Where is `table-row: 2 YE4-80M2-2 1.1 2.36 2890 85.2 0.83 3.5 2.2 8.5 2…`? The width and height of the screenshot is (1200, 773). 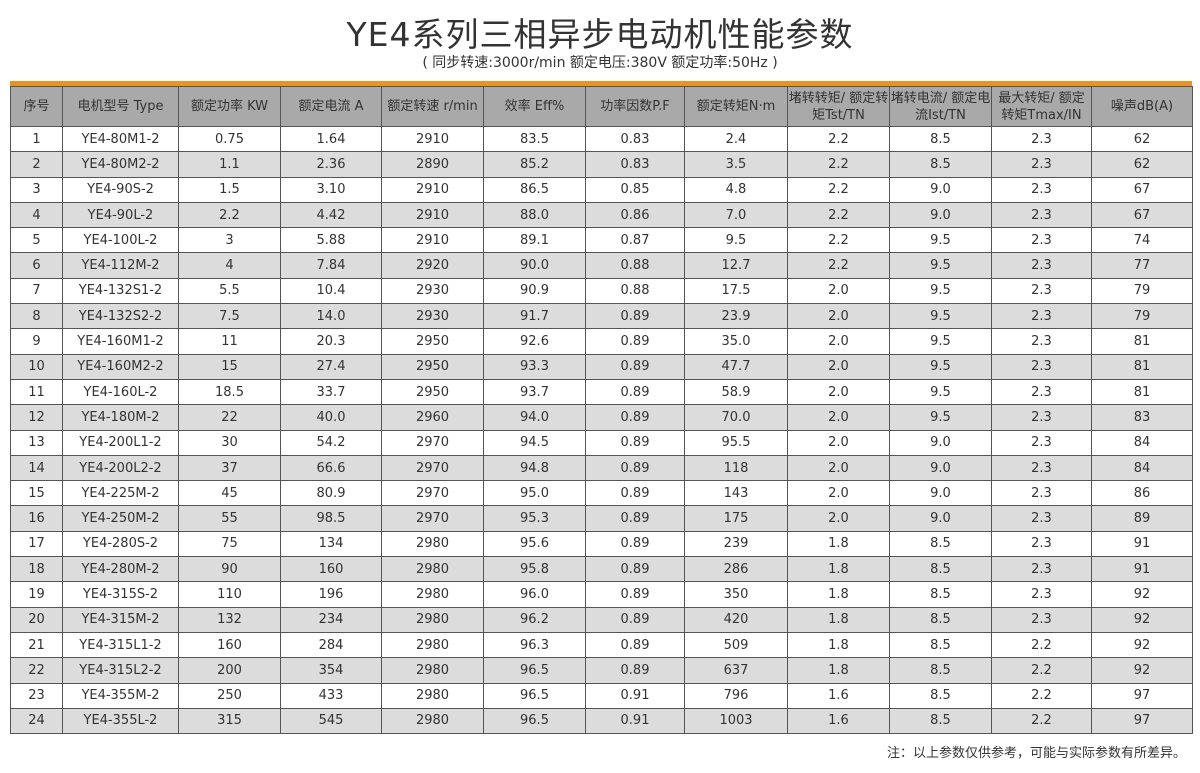
table-row: 2 YE4-80M2-2 1.1 2.36 2890 85.2 0.83 3.5 2.2 8.5 2… is located at coordinates (601, 164).